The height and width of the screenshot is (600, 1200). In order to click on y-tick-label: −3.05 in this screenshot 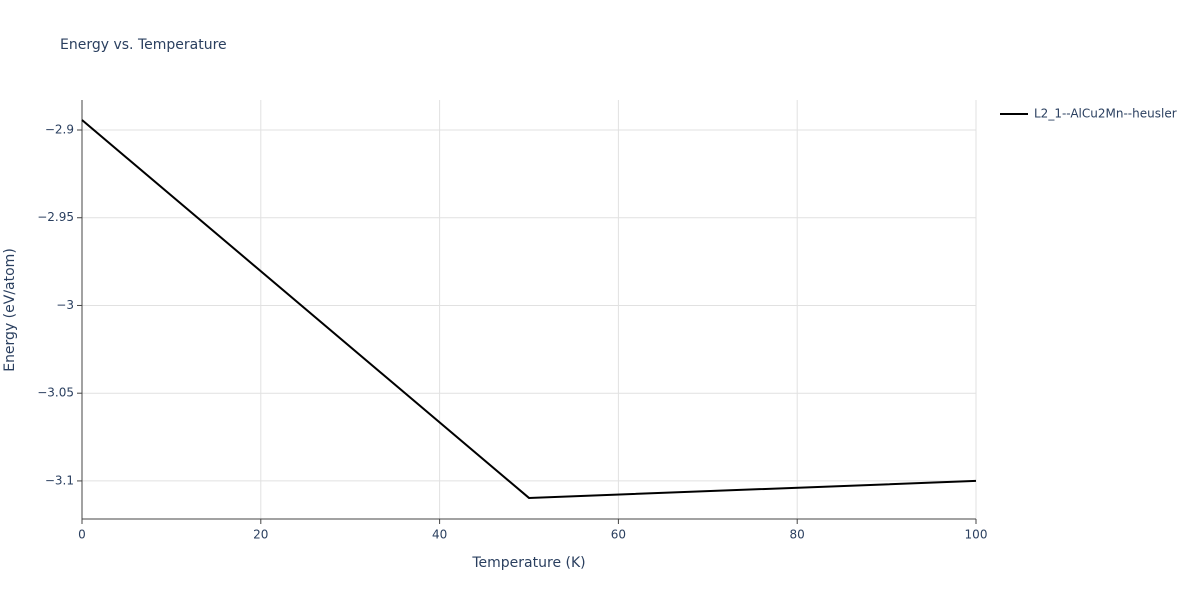, I will do `click(55, 393)`.